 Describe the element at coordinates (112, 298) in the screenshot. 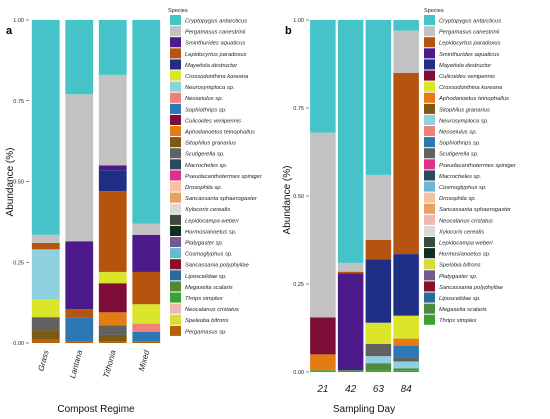

I see `bar-segment-tithonia-culicoides-venipennis` at that location.